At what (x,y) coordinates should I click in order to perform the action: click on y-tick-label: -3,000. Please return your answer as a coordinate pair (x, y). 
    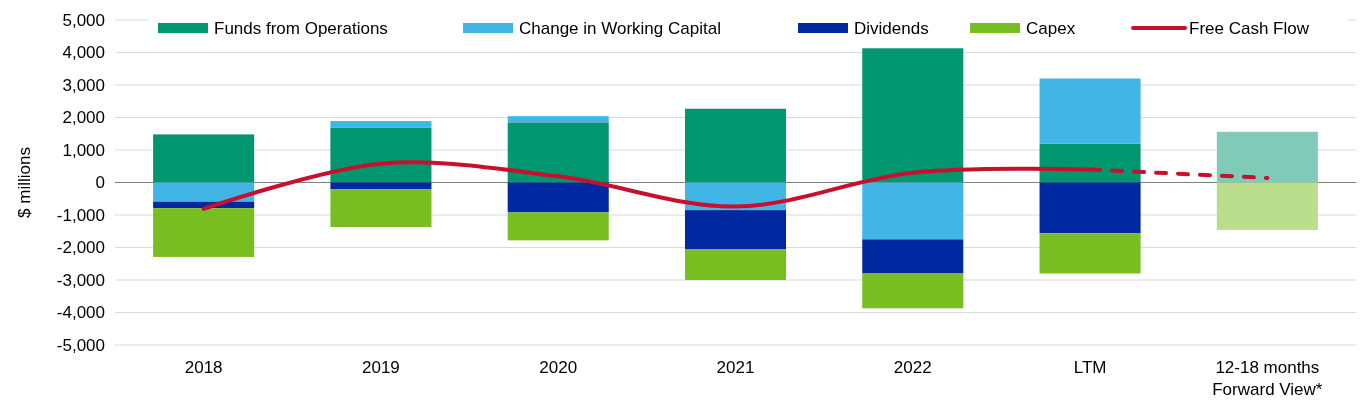
    Looking at the image, I should click on (80, 280).